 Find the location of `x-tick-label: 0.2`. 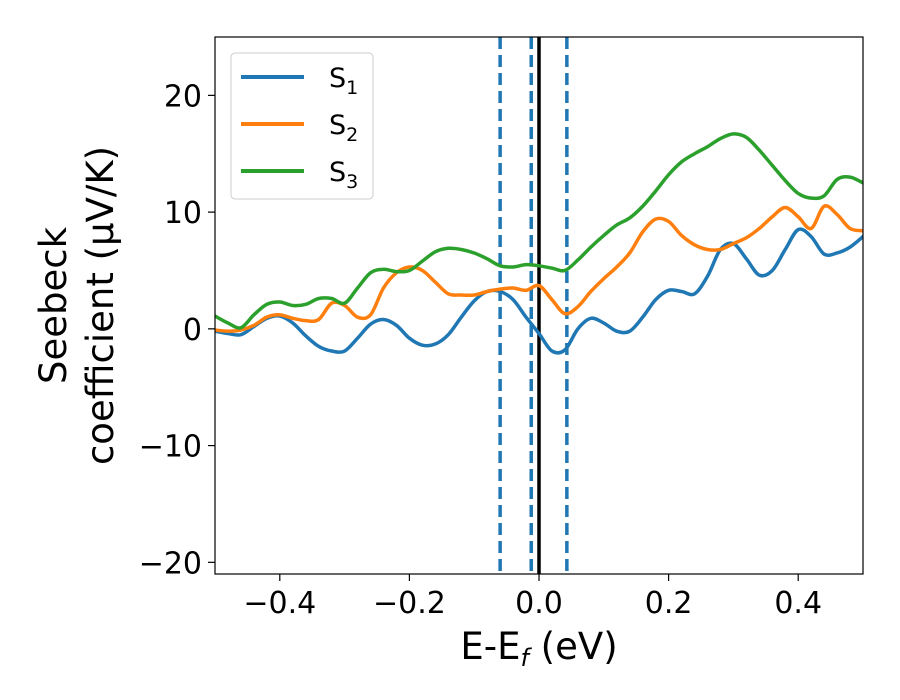

x-tick-label: 0.2 is located at coordinates (669, 603).